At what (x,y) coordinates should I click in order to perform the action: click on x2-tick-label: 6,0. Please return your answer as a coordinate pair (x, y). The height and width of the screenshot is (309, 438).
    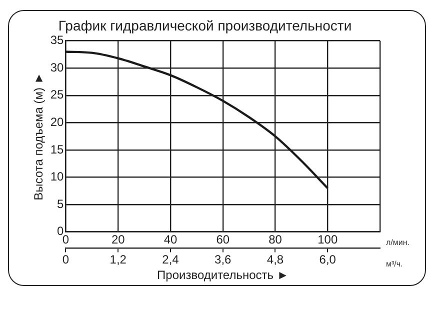
    Looking at the image, I should click on (327, 259).